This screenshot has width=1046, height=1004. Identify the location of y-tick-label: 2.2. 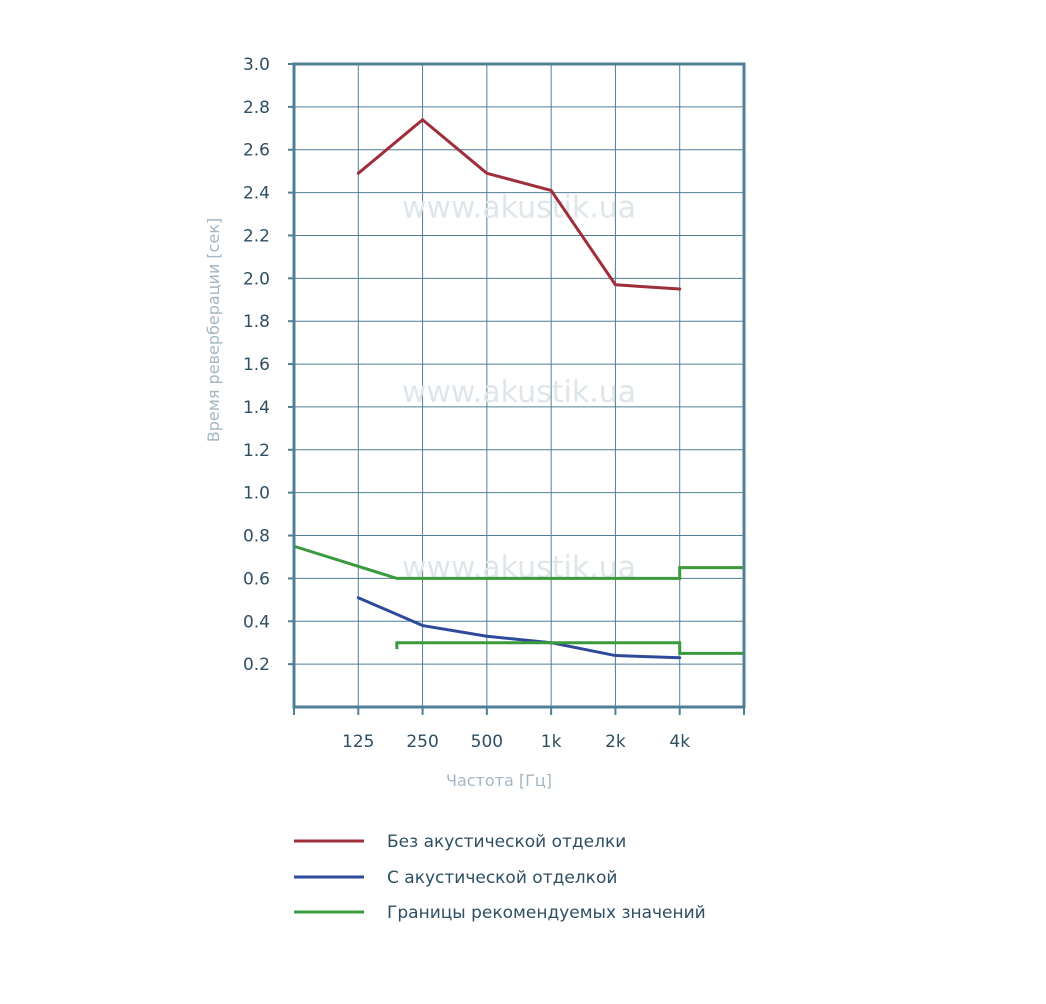
(256, 236).